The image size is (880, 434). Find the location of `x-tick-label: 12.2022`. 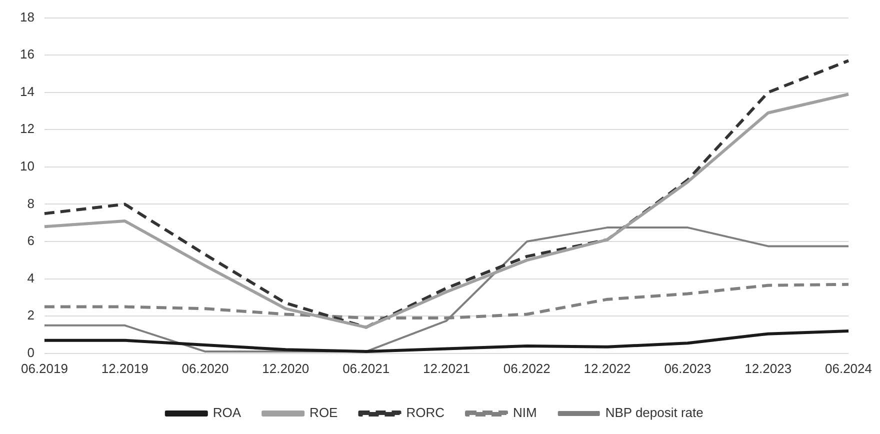

x-tick-label: 12.2022 is located at coordinates (607, 368).